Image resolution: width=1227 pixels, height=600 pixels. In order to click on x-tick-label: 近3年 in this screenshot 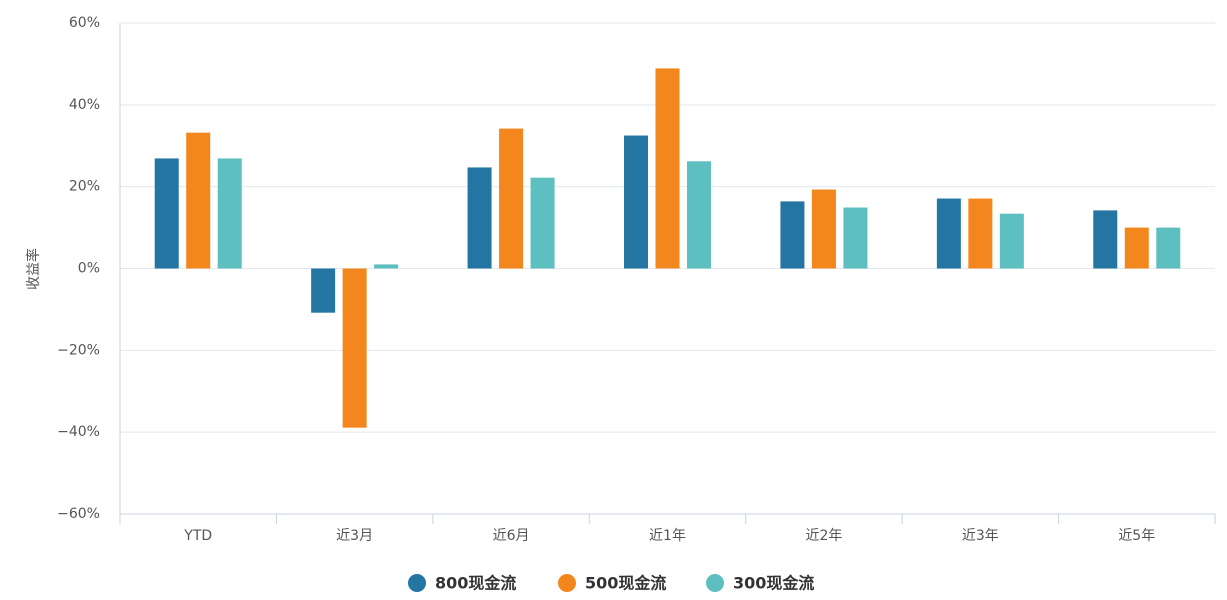, I will do `click(980, 536)`.